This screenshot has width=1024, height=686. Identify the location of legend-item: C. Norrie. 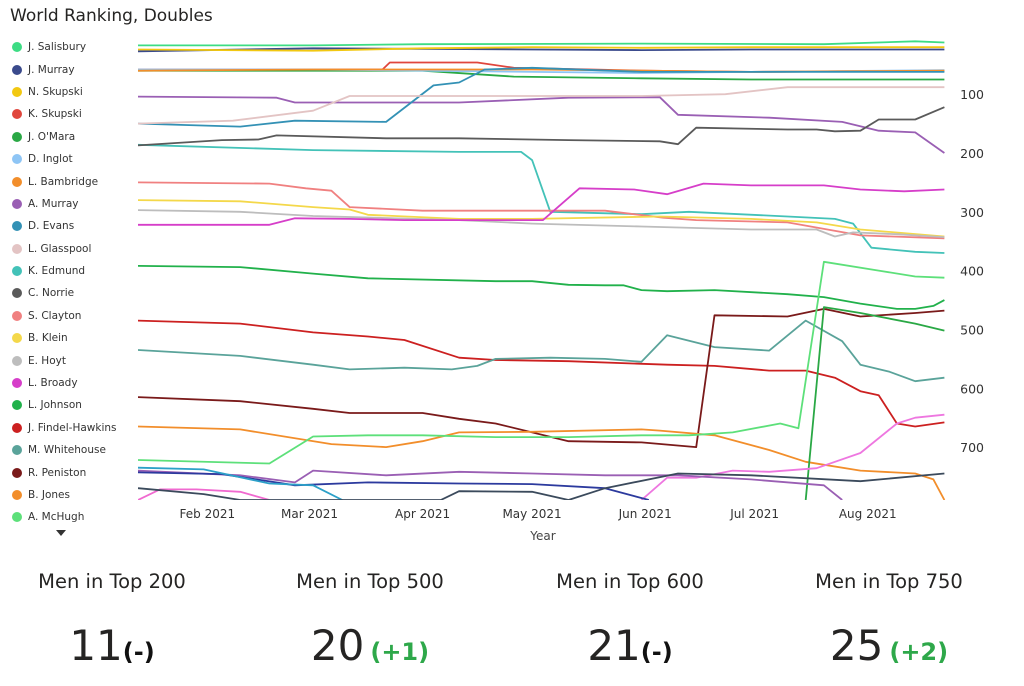
(72, 293).